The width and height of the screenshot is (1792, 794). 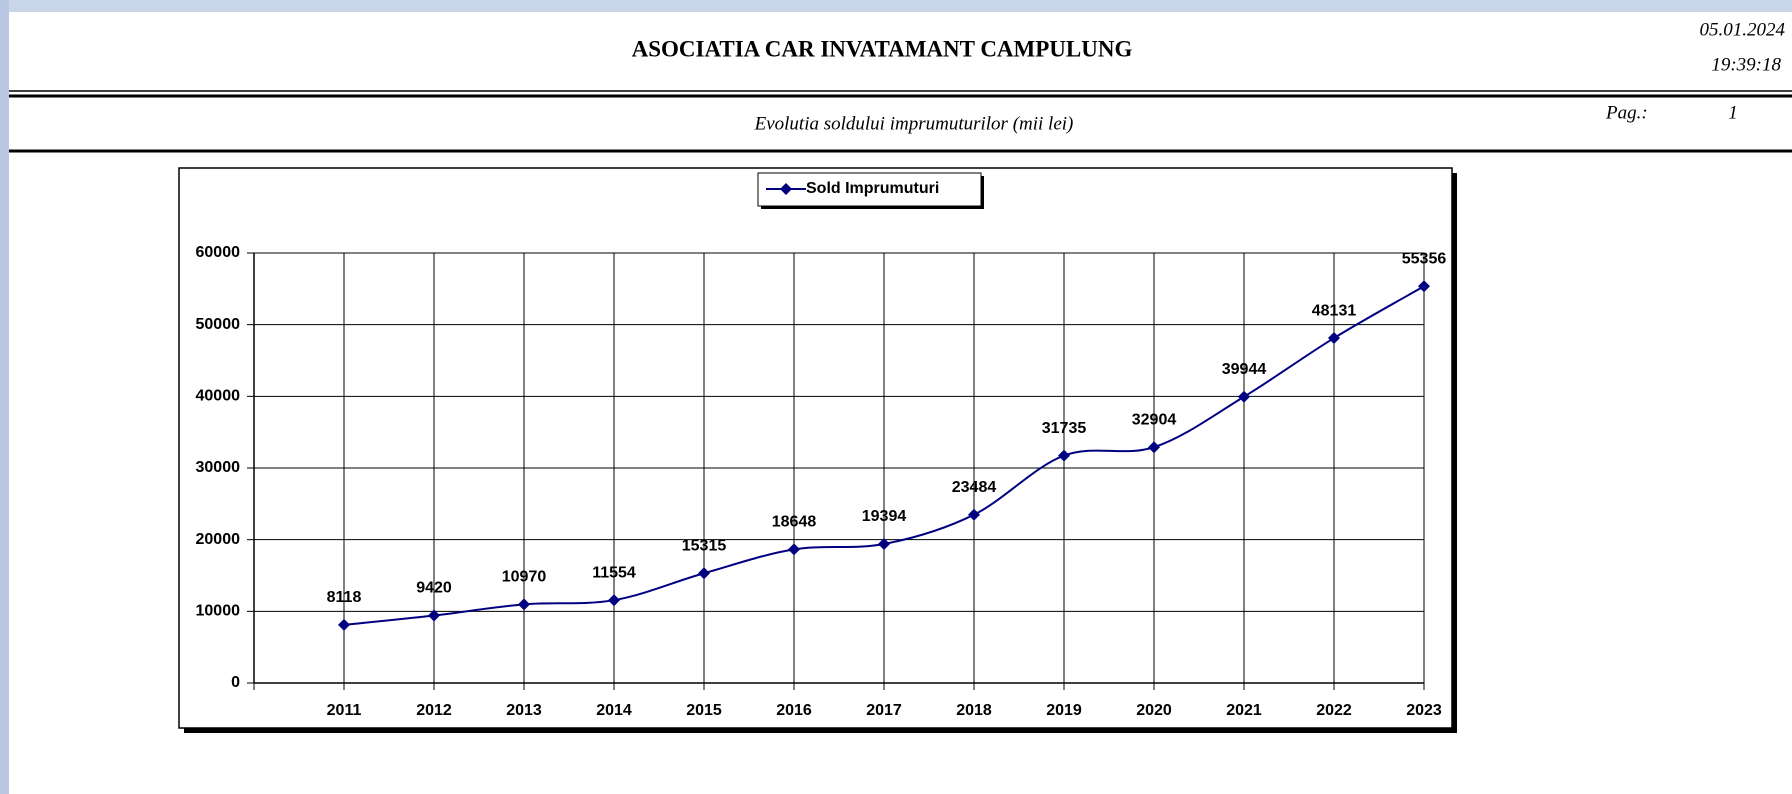 What do you see at coordinates (1154, 419) in the screenshot?
I see `data-label: 32904` at bounding box center [1154, 419].